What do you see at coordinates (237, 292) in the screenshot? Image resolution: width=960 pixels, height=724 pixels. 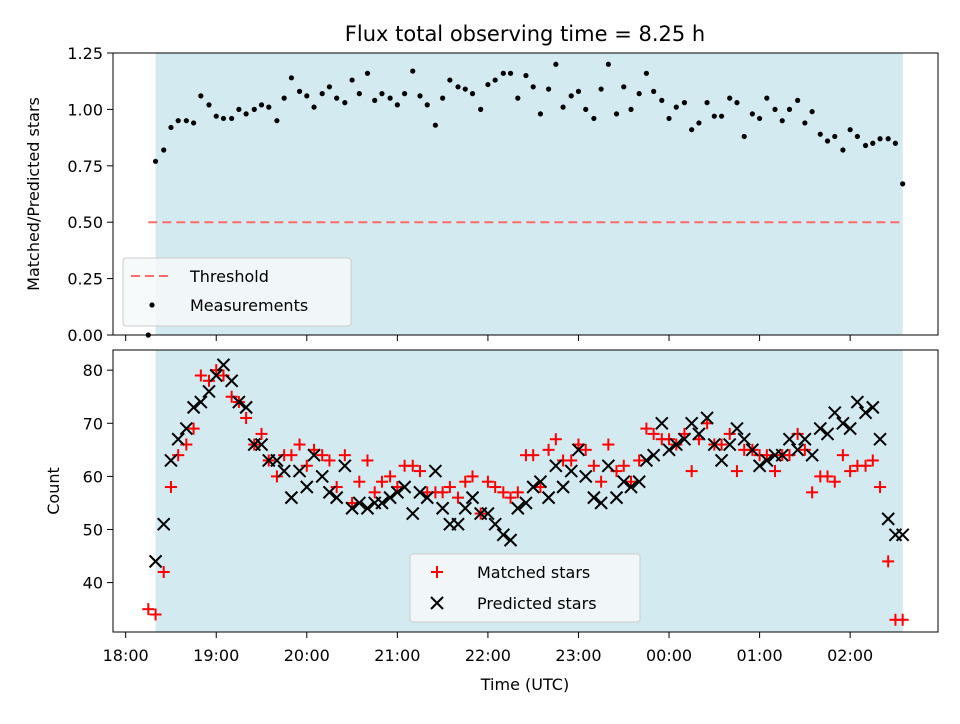 I see `top-legend-box` at bounding box center [237, 292].